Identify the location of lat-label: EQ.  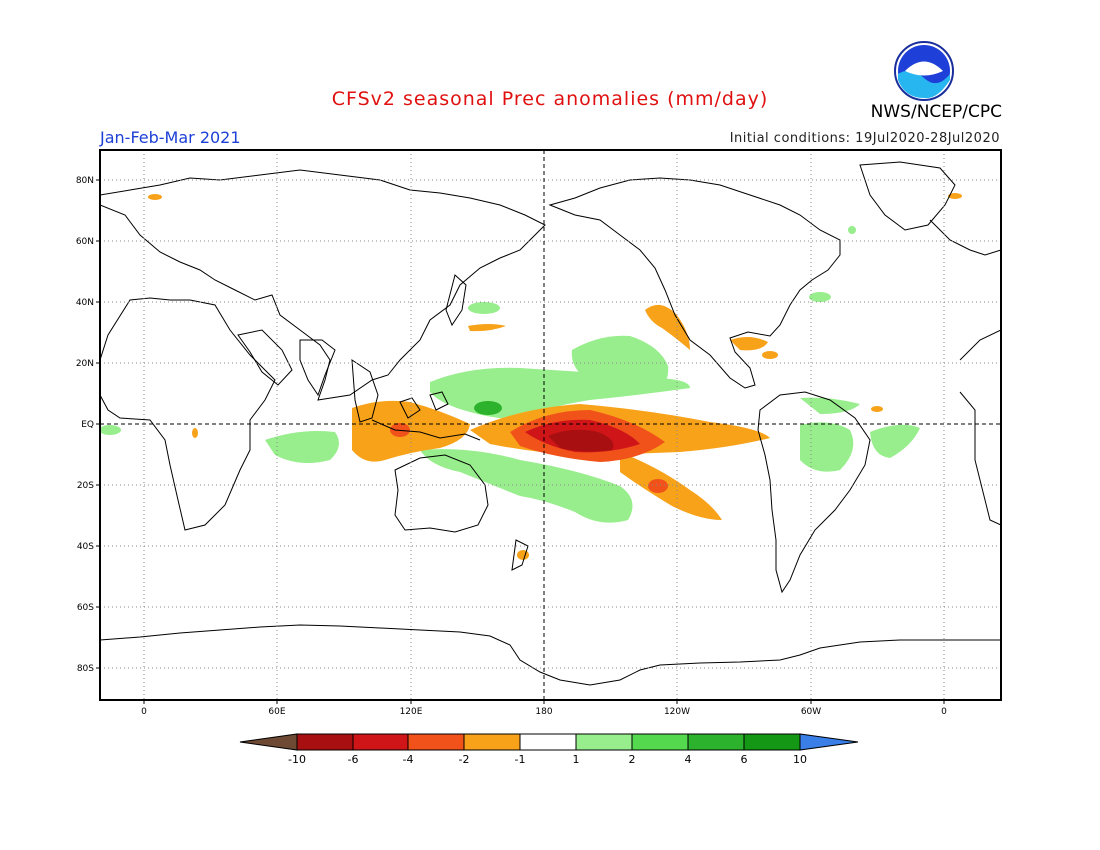
(87, 425).